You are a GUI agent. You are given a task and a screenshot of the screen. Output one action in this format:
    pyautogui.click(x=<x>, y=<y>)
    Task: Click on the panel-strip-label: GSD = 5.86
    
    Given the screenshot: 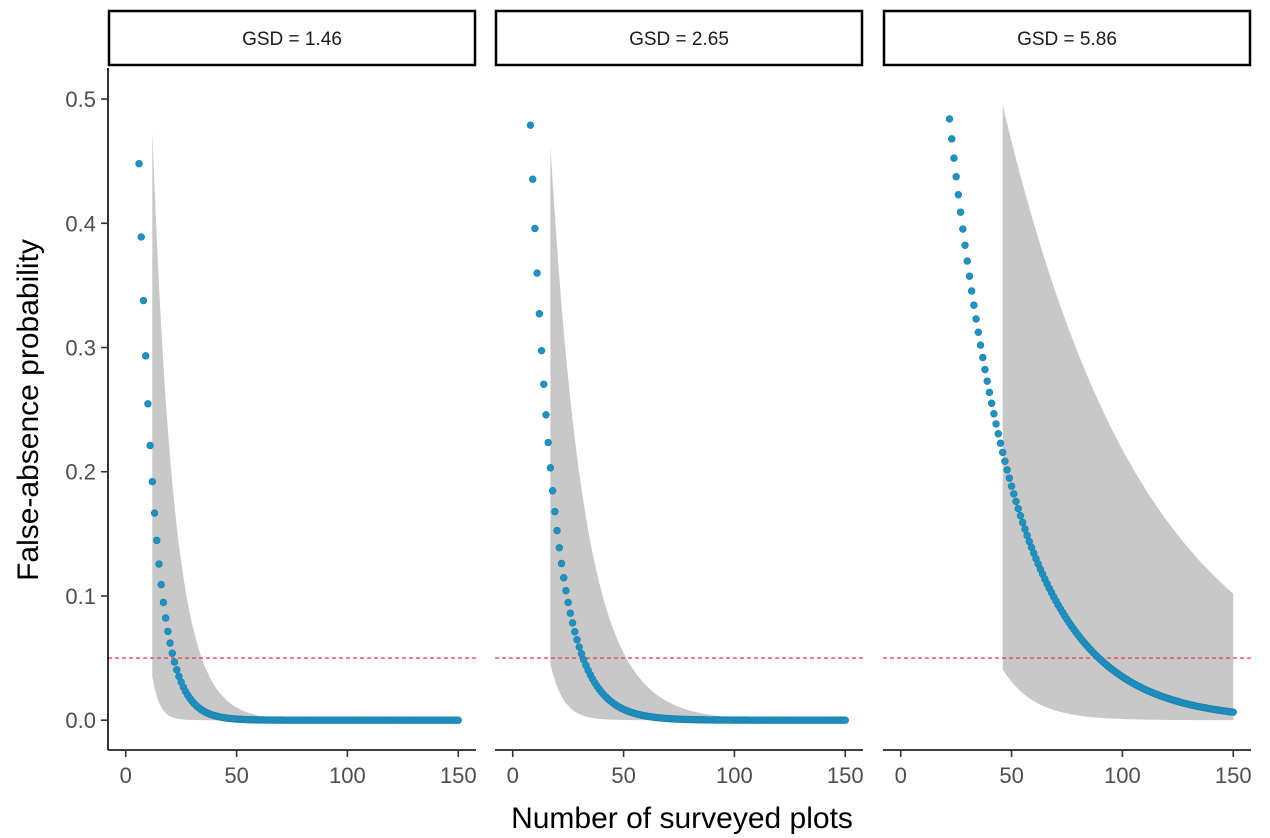 What is the action you would take?
    pyautogui.click(x=1067, y=39)
    